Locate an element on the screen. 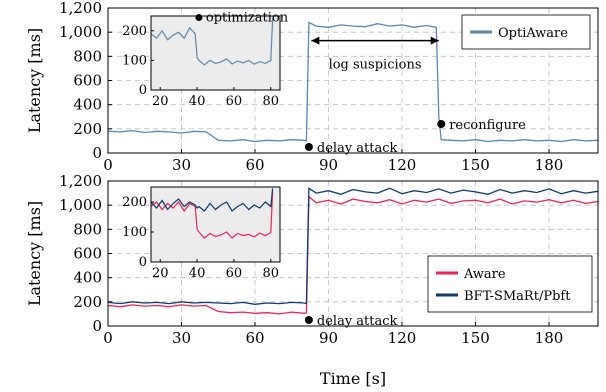  inset-annotation-label: optimization is located at coordinates (247, 17).